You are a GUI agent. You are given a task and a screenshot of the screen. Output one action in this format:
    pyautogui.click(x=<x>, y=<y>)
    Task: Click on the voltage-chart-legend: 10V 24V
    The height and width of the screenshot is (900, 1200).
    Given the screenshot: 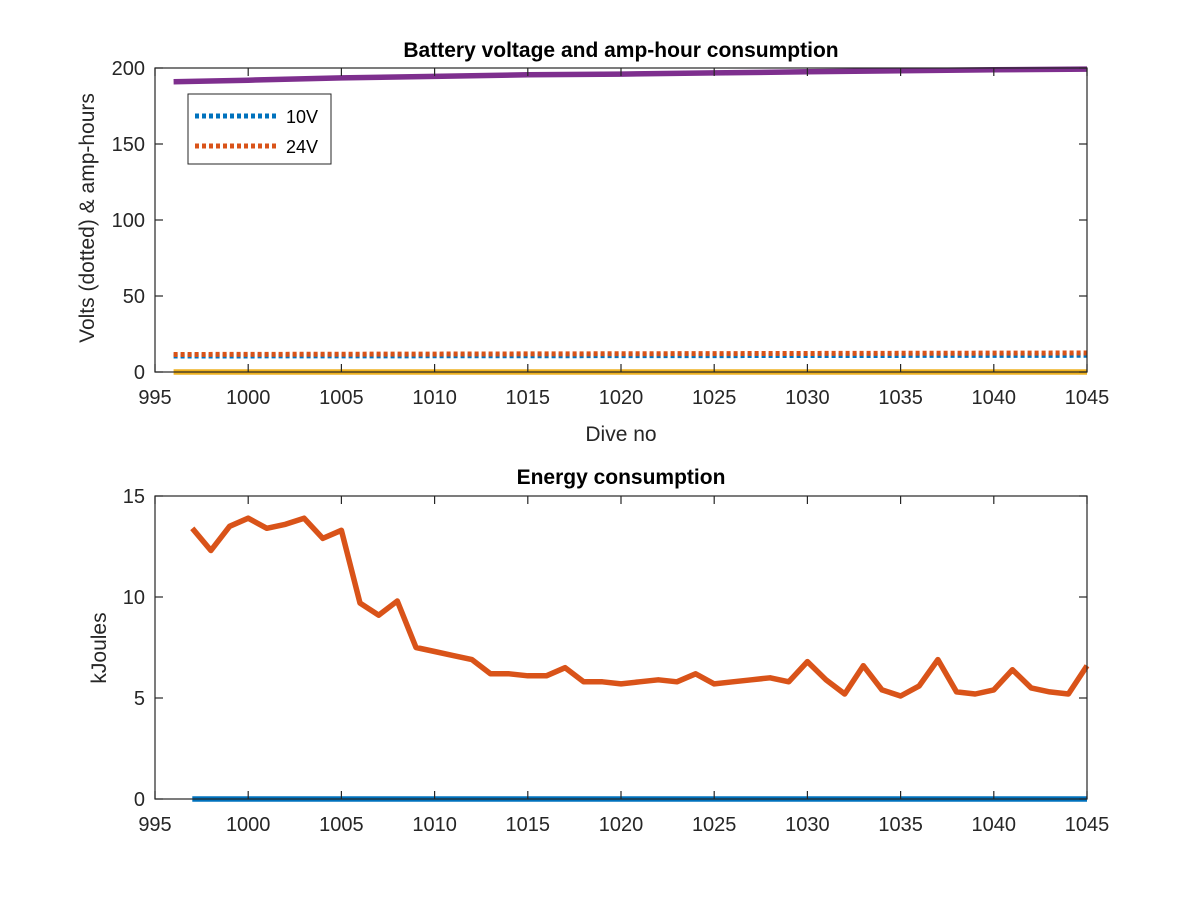 What is the action you would take?
    pyautogui.click(x=259, y=129)
    